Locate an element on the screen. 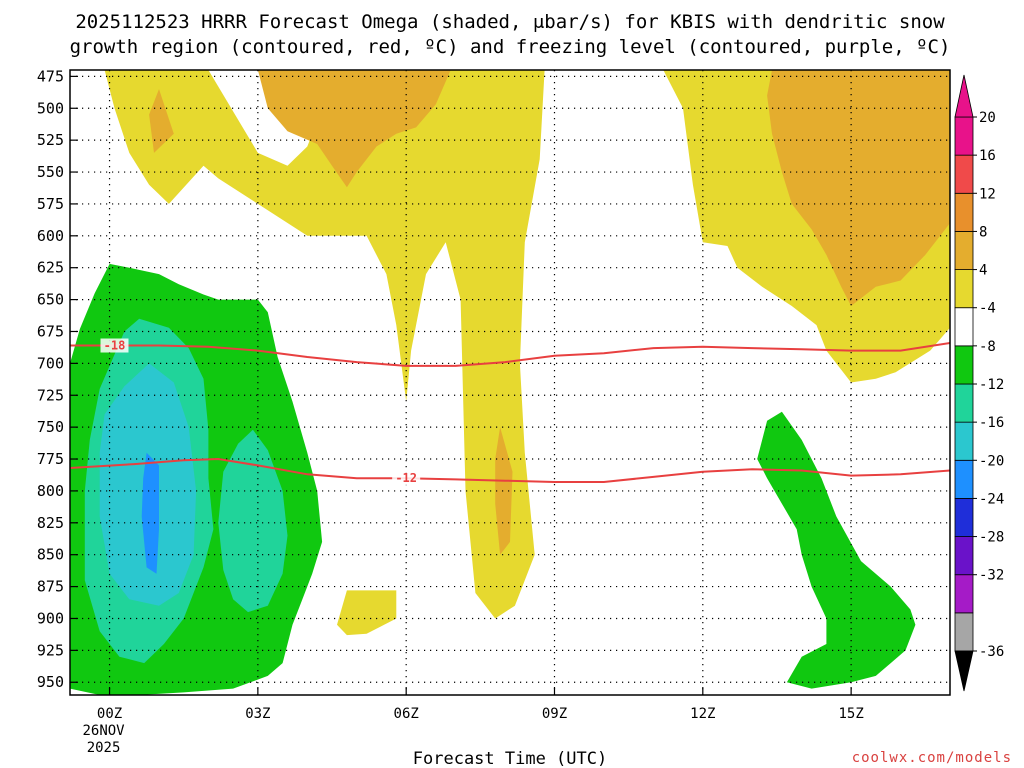  y-tick-label-575: 575 is located at coordinates (50, 204).